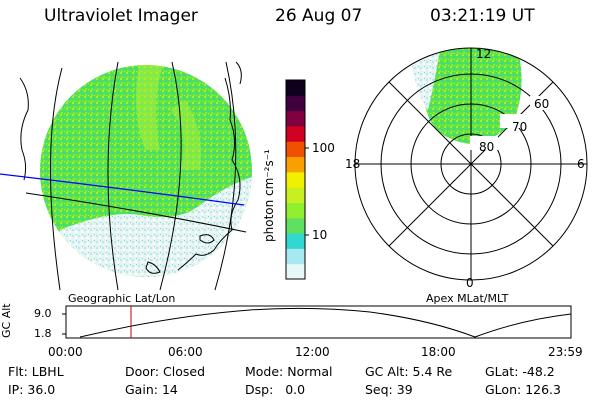  What do you see at coordinates (325, 322) in the screenshot?
I see `altitude-curve` at bounding box center [325, 322].